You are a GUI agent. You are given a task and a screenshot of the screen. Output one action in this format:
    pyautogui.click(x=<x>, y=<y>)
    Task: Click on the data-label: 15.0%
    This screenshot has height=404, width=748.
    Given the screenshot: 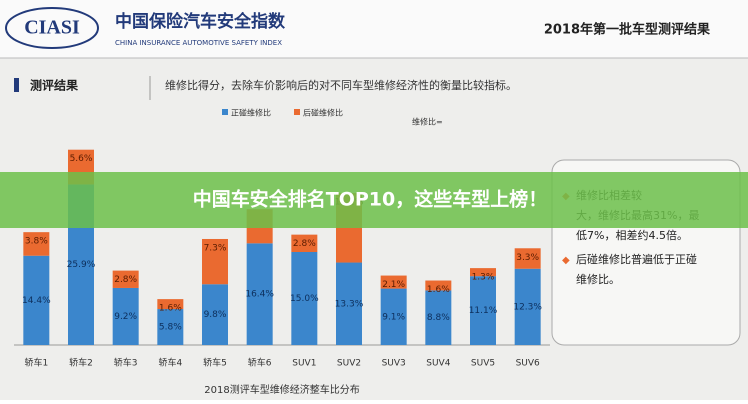 What is the action you would take?
    pyautogui.click(x=304, y=299)
    